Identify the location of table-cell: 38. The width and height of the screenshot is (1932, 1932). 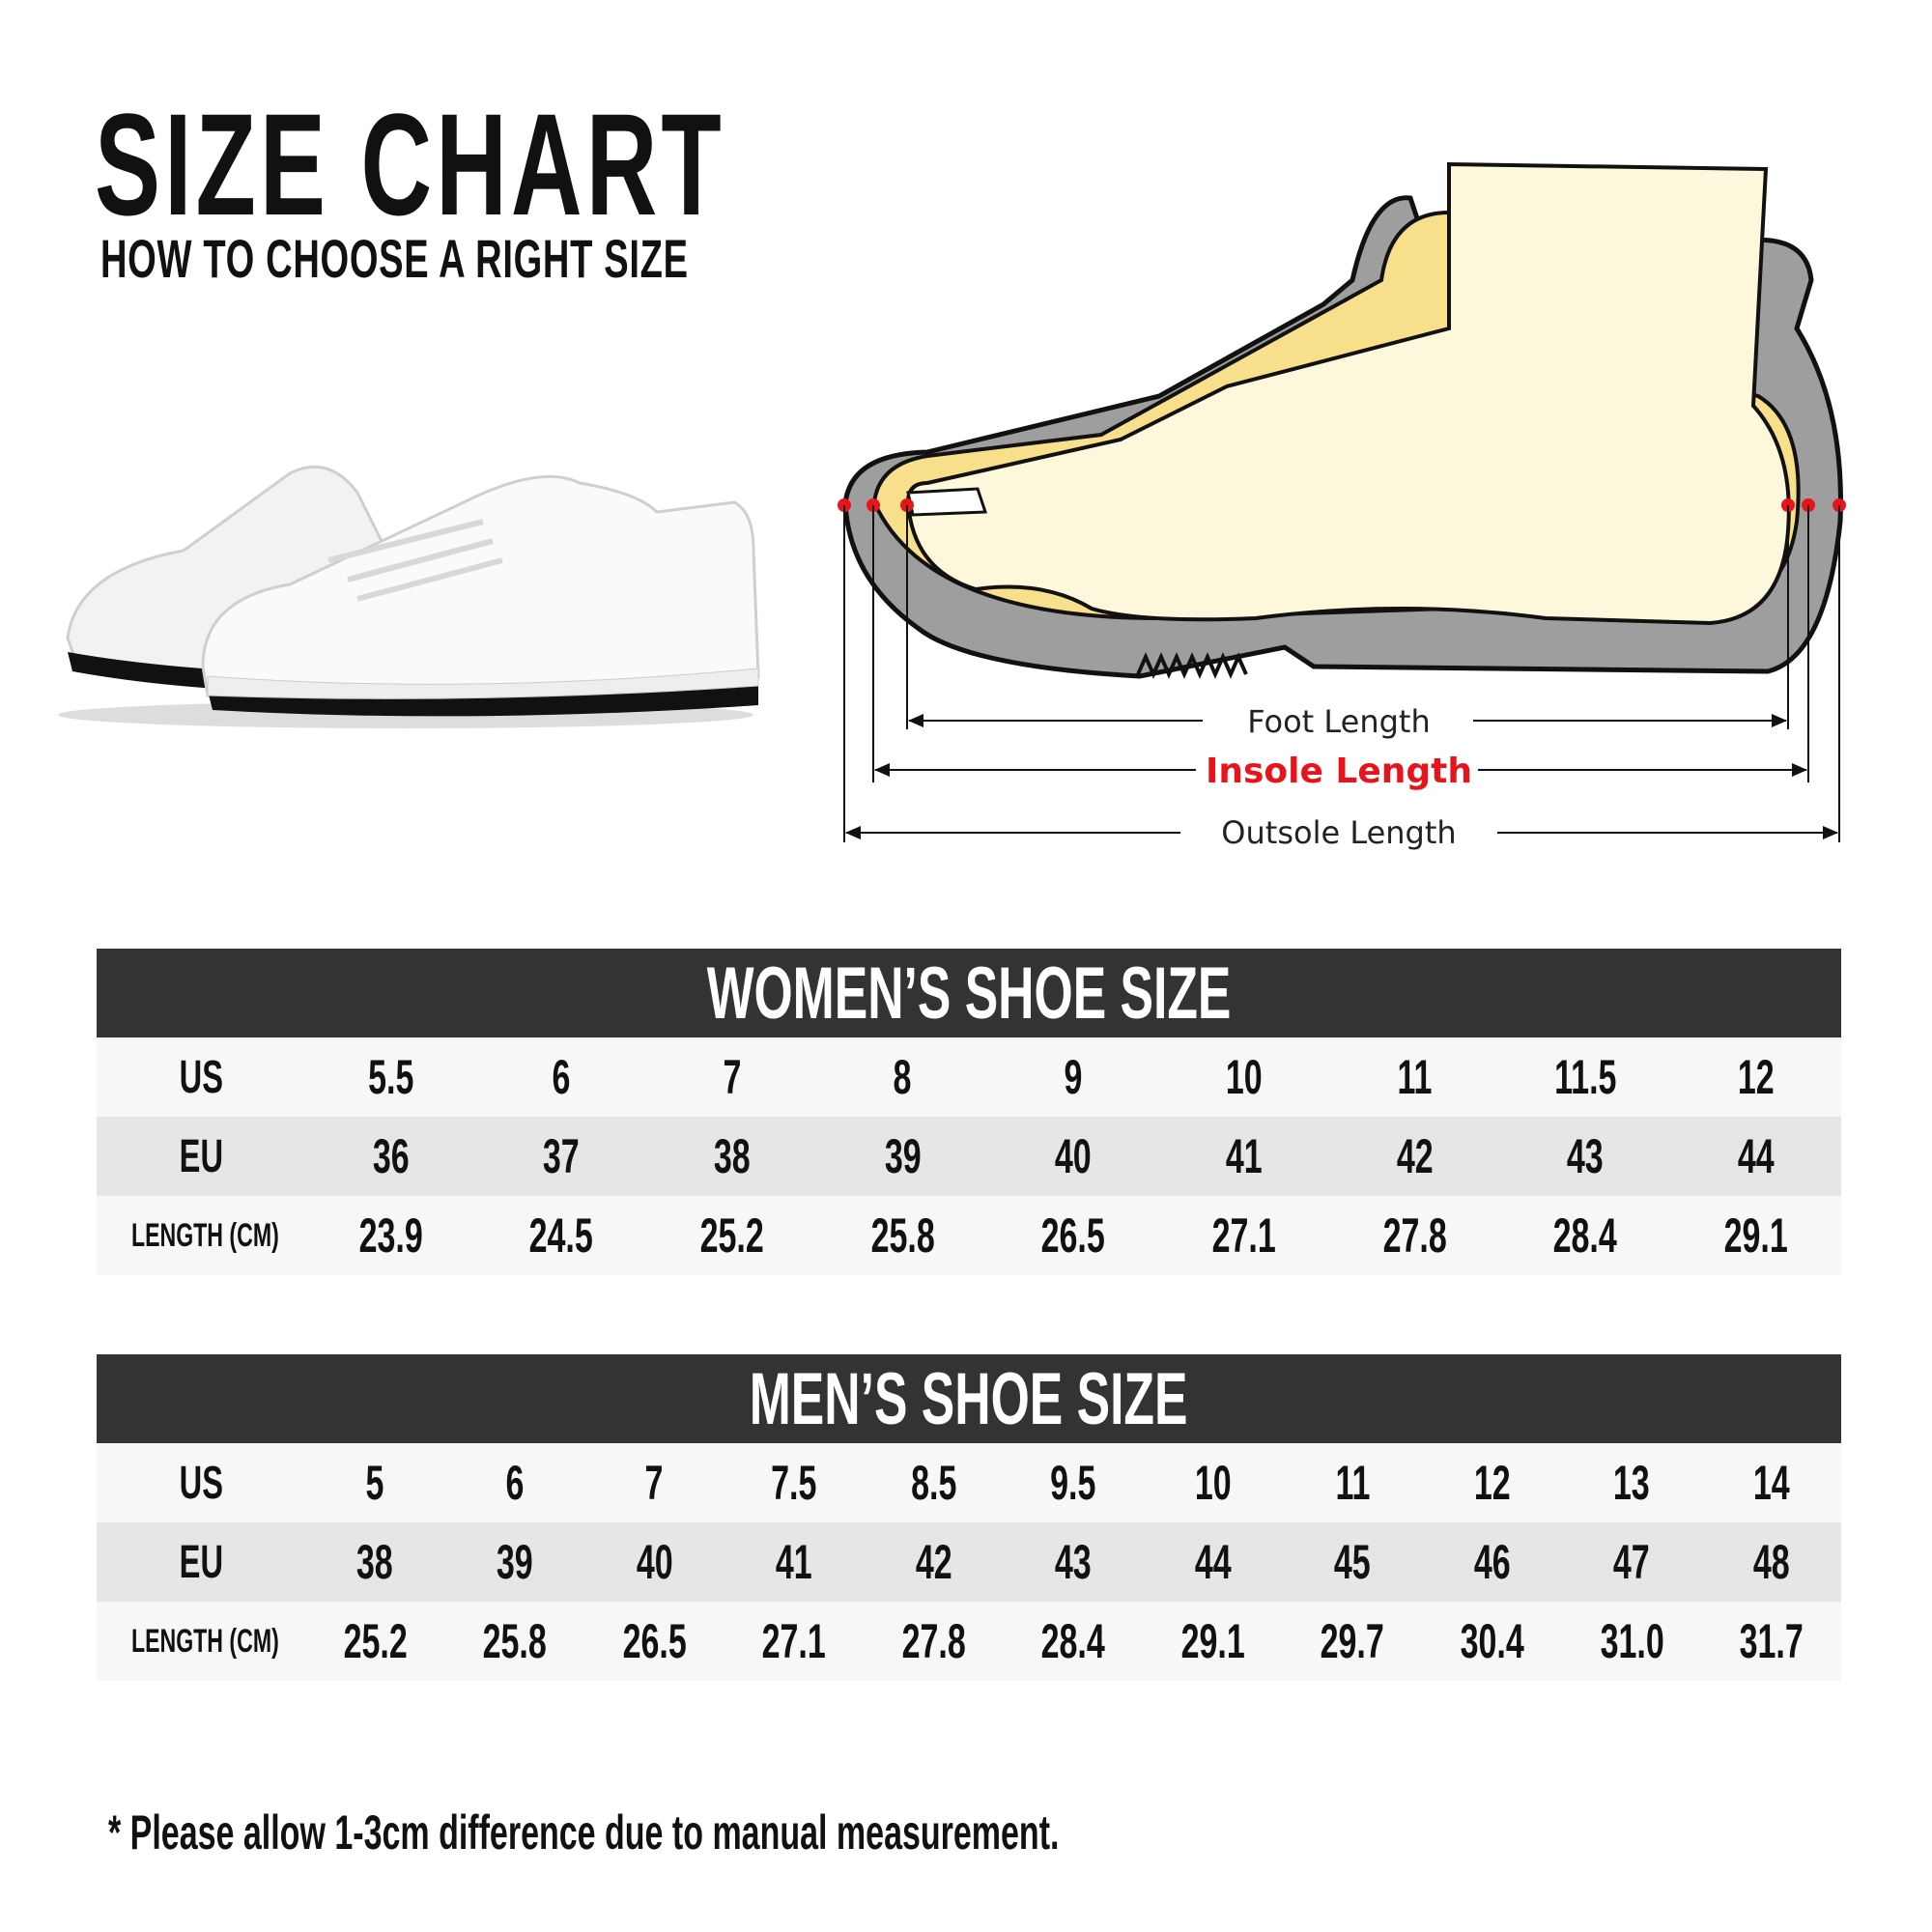
(375, 1562).